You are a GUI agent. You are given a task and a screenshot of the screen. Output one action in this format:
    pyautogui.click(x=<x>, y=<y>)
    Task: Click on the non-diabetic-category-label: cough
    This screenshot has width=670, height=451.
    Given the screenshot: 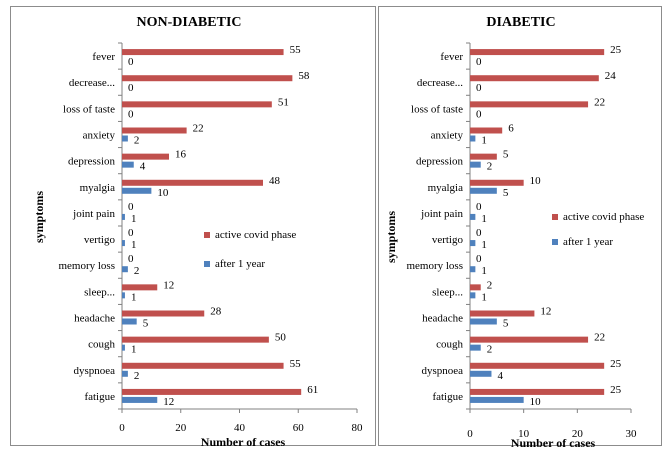 What is the action you would take?
    pyautogui.click(x=101, y=345)
    